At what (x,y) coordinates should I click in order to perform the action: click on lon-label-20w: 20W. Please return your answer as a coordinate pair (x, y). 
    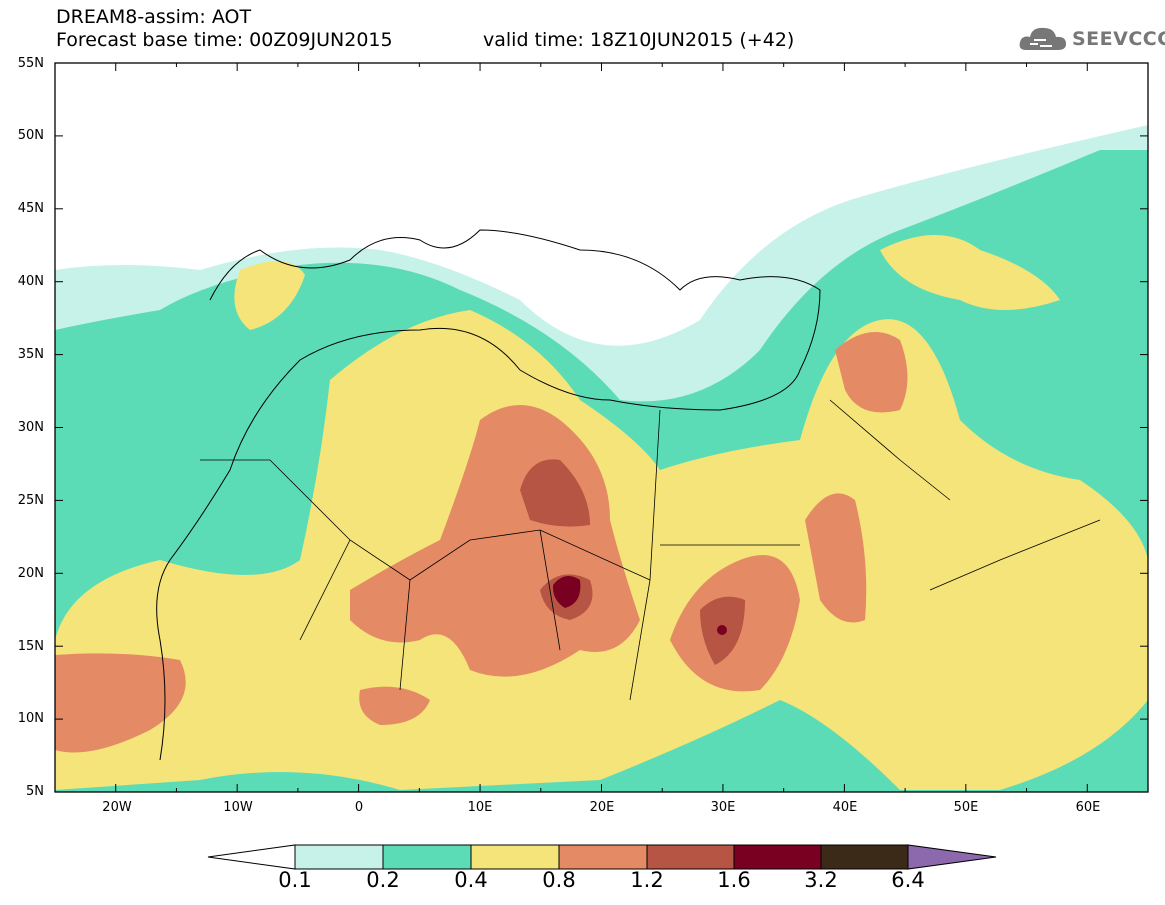
    Looking at the image, I should click on (117, 807).